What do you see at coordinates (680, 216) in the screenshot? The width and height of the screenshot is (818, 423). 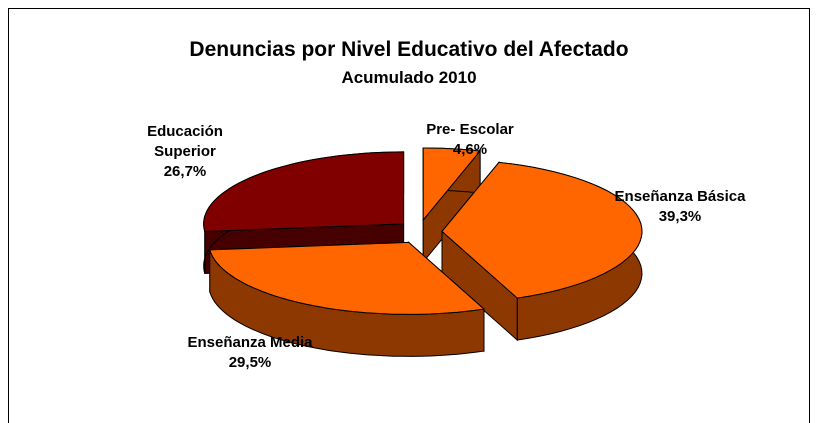 I see `value-label: 39,3%` at bounding box center [680, 216].